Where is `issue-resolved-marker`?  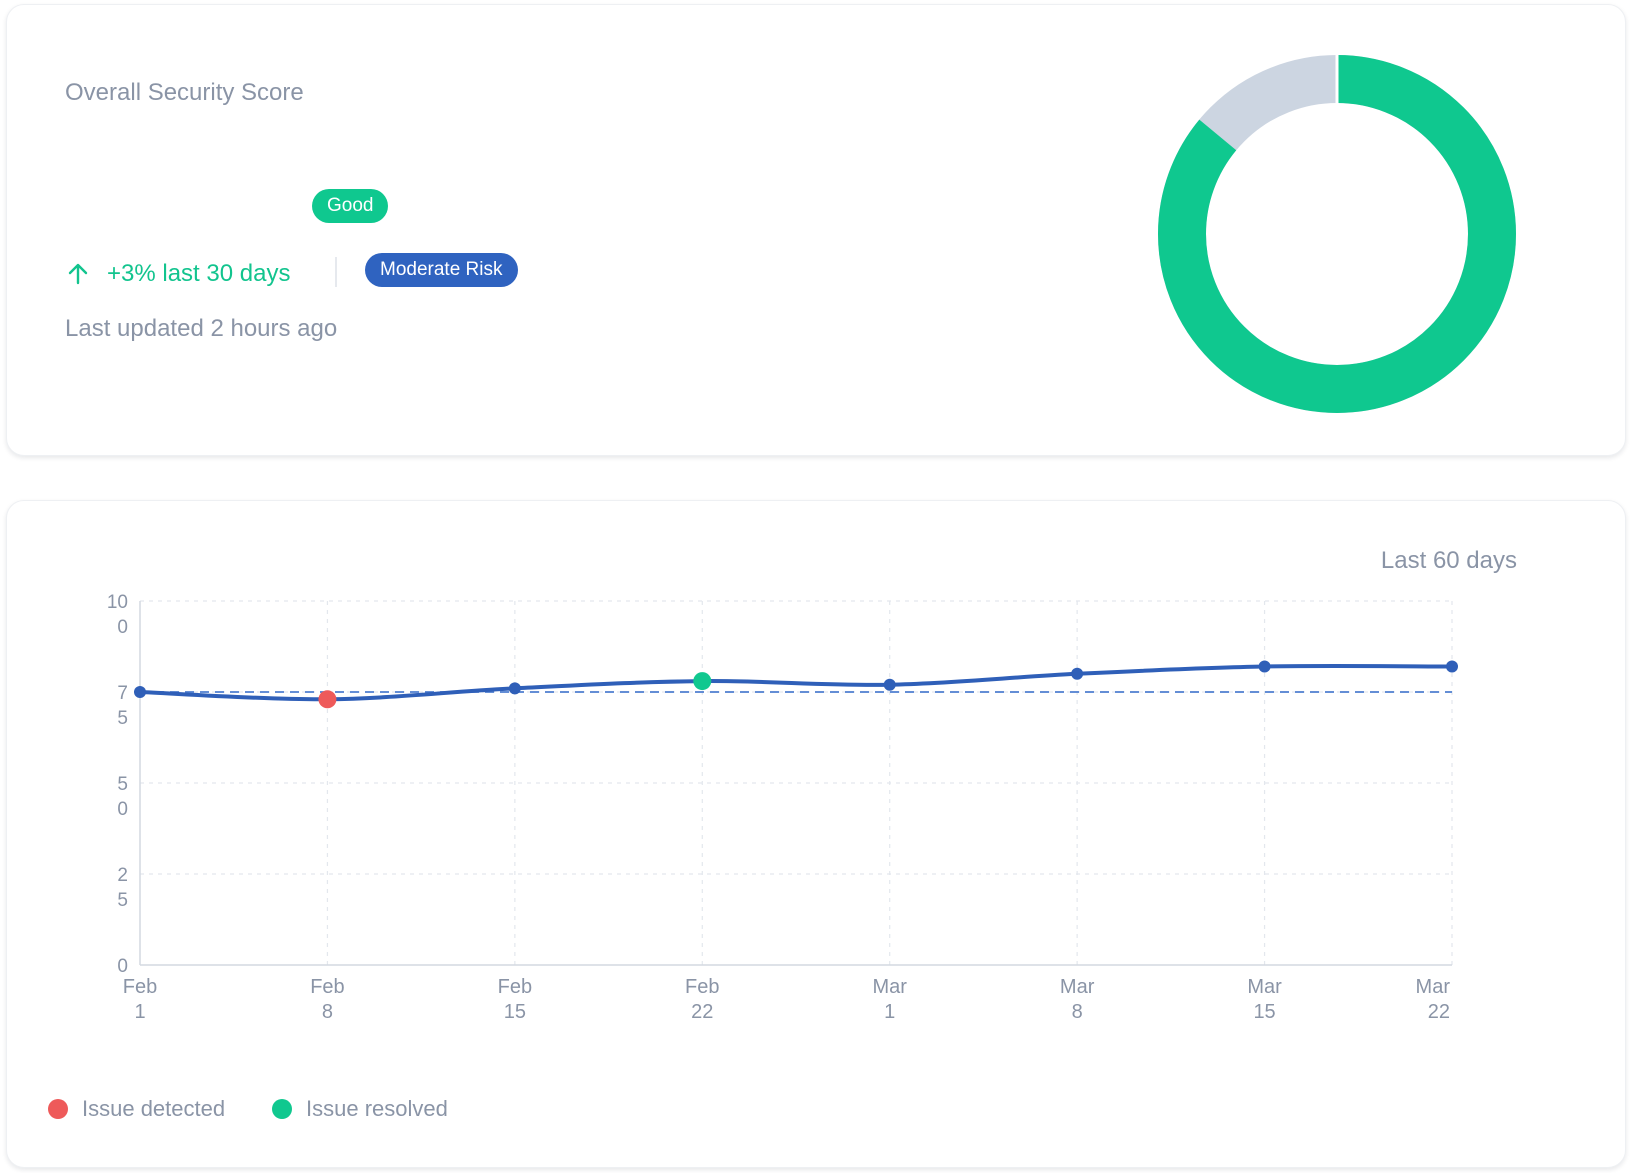 issue-resolved-marker is located at coordinates (702, 681).